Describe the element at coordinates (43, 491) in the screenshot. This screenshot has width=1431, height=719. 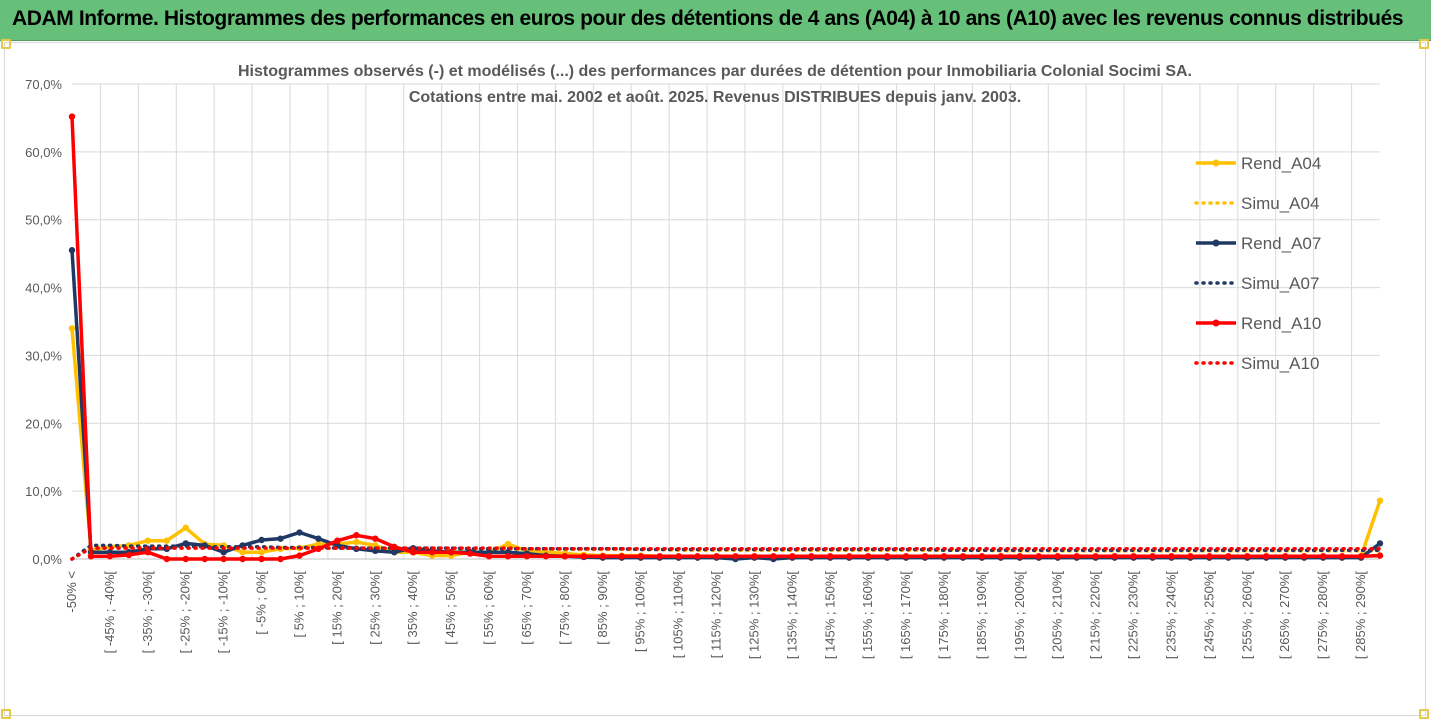
I see `y-tick-label: 10,0%` at that location.